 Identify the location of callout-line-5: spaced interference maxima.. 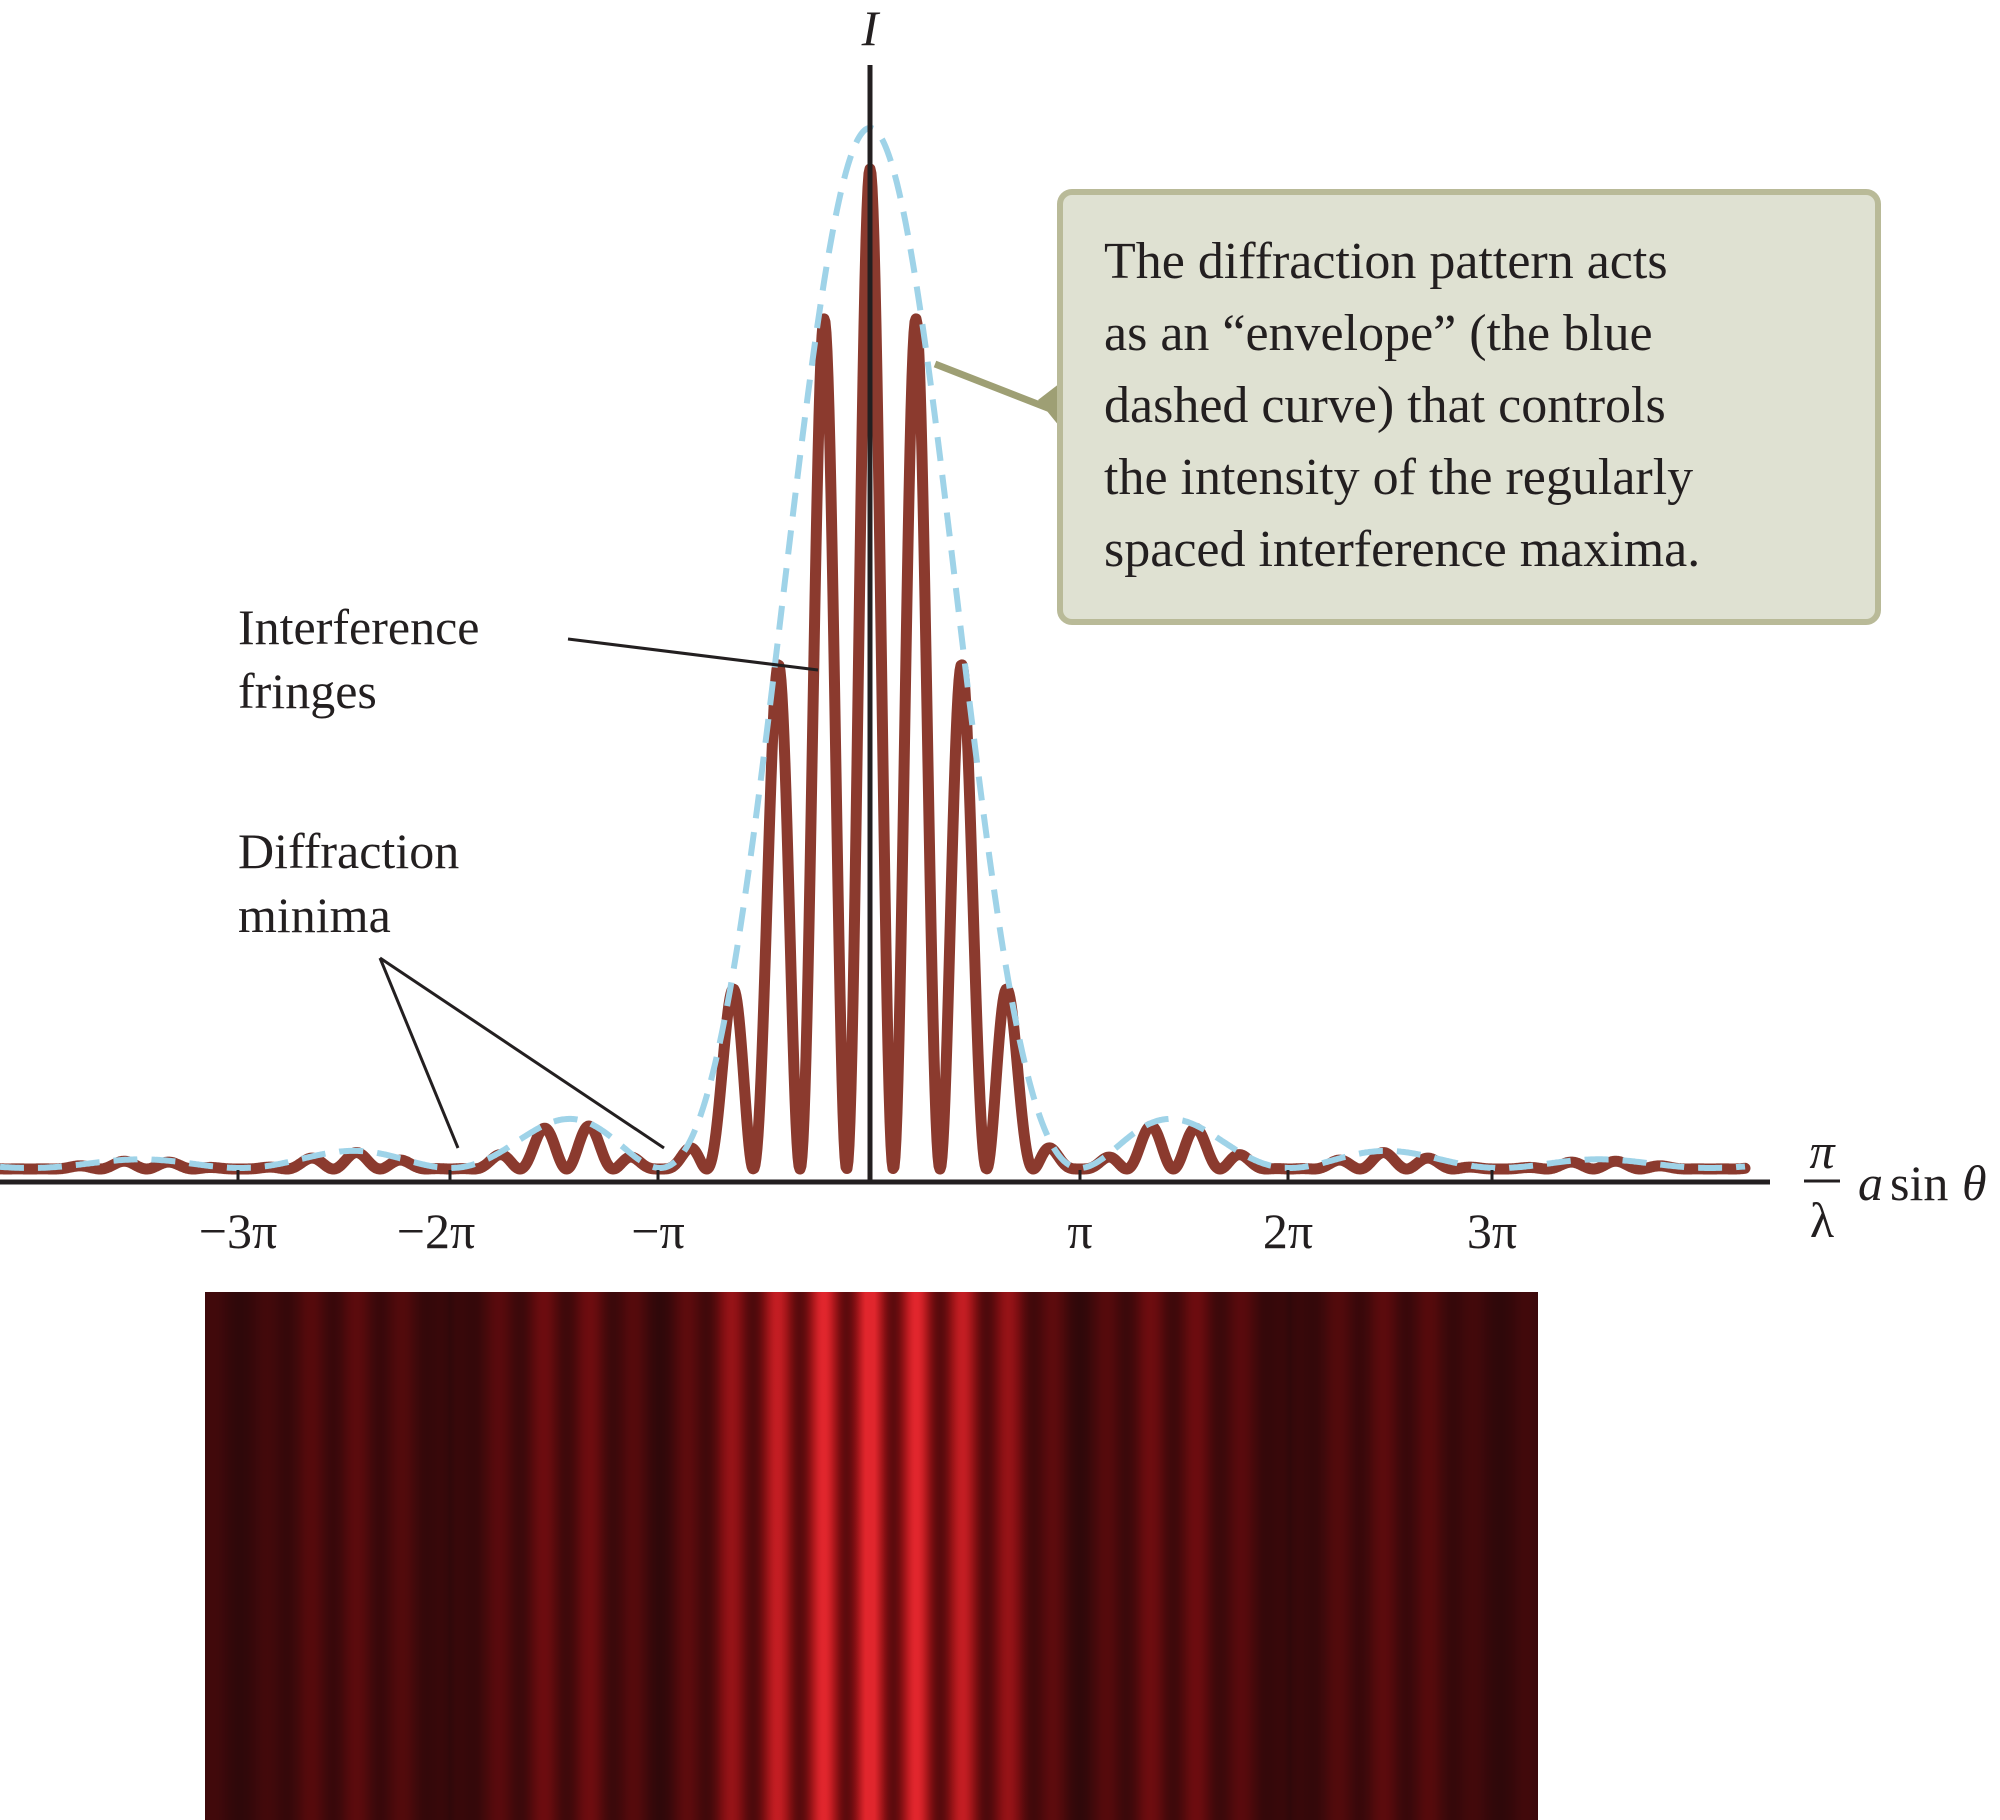
(1402, 549).